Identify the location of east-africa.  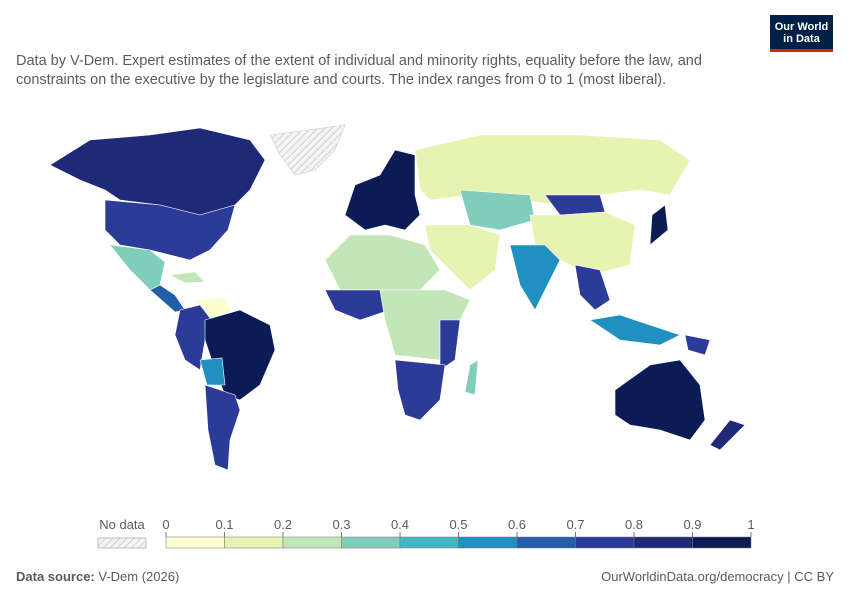
(450, 345).